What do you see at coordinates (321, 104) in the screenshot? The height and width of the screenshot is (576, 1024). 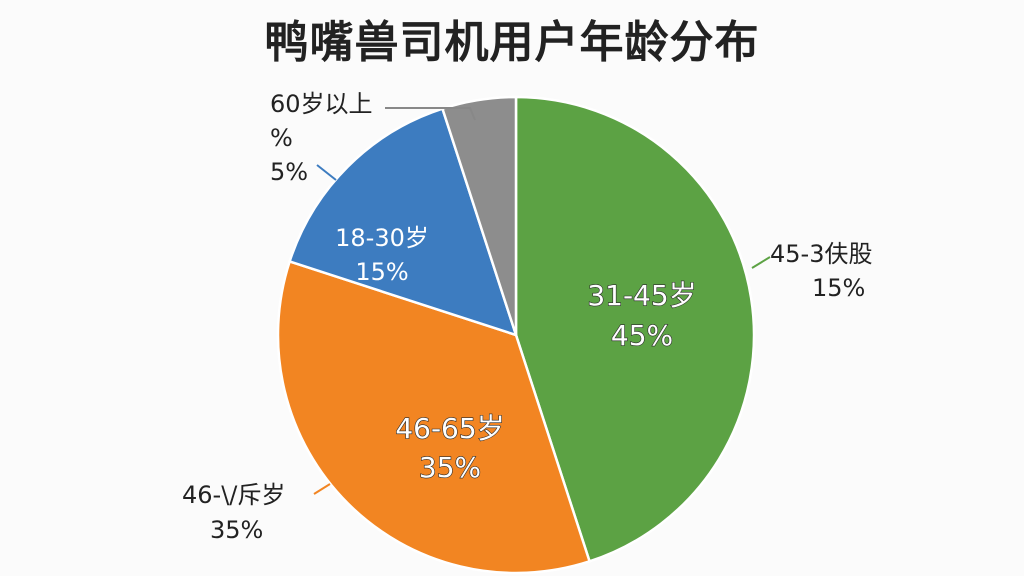 I see `outer-label-60plus-line1: 60岁以上` at bounding box center [321, 104].